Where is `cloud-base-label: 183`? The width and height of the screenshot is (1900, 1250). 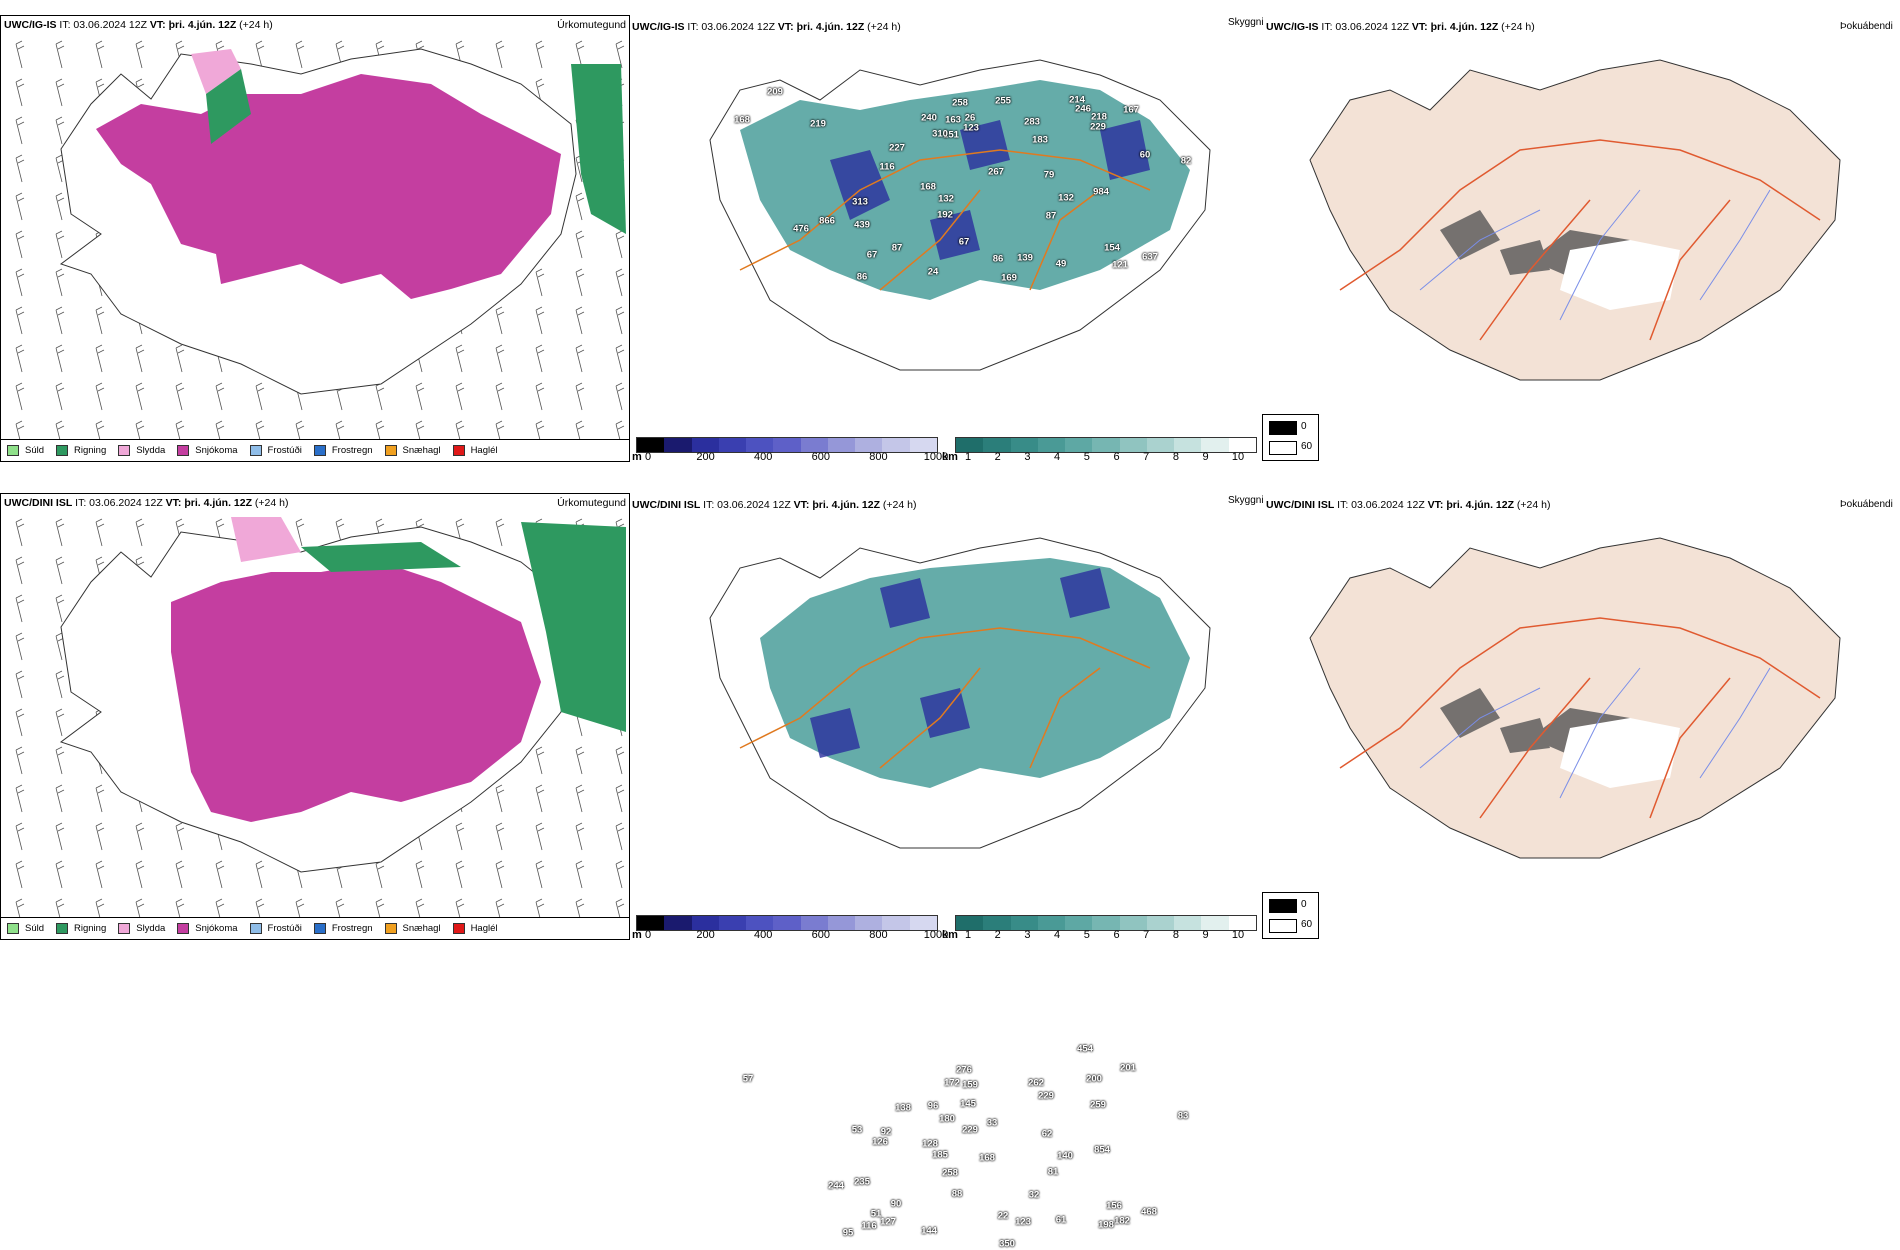 cloud-base-label: 183 is located at coordinates (1040, 140).